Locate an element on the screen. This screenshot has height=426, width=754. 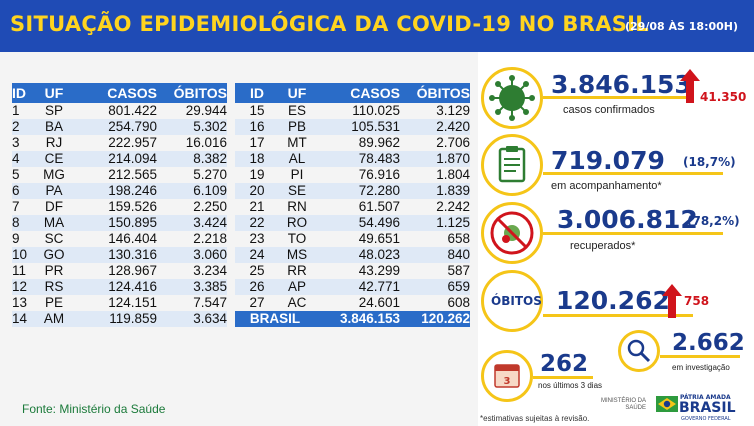
table-row: 24 MS 48.023 840 is located at coordinates (352, 255).